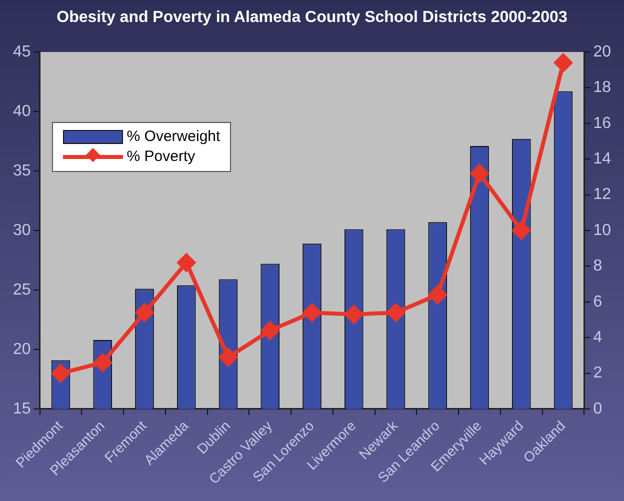  I want to click on y2-tick-label: 2, so click(597, 373).